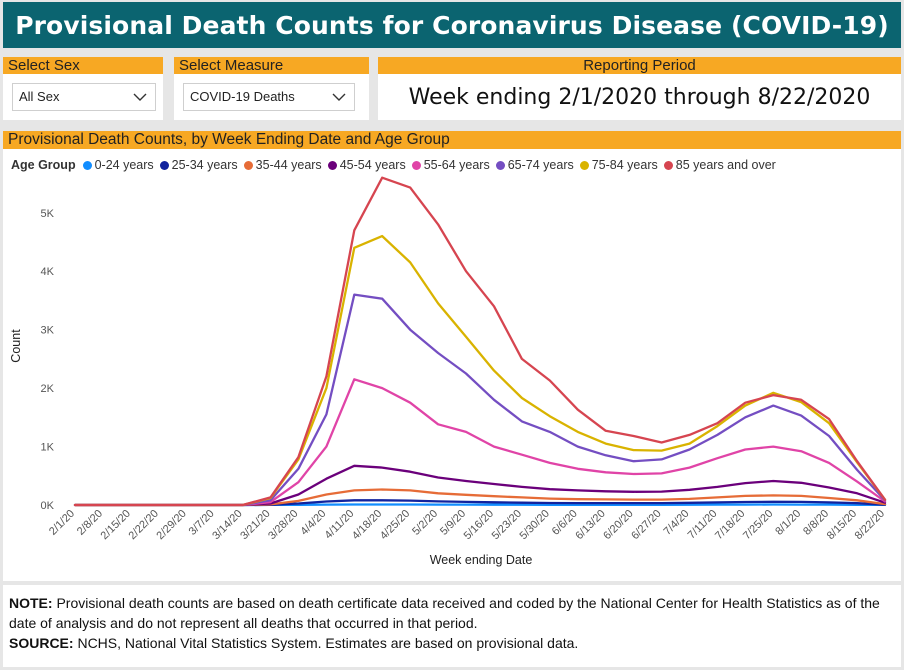 The height and width of the screenshot is (670, 904). What do you see at coordinates (479, 525) in the screenshot?
I see `x-tick-label: 5/16/20` at bounding box center [479, 525].